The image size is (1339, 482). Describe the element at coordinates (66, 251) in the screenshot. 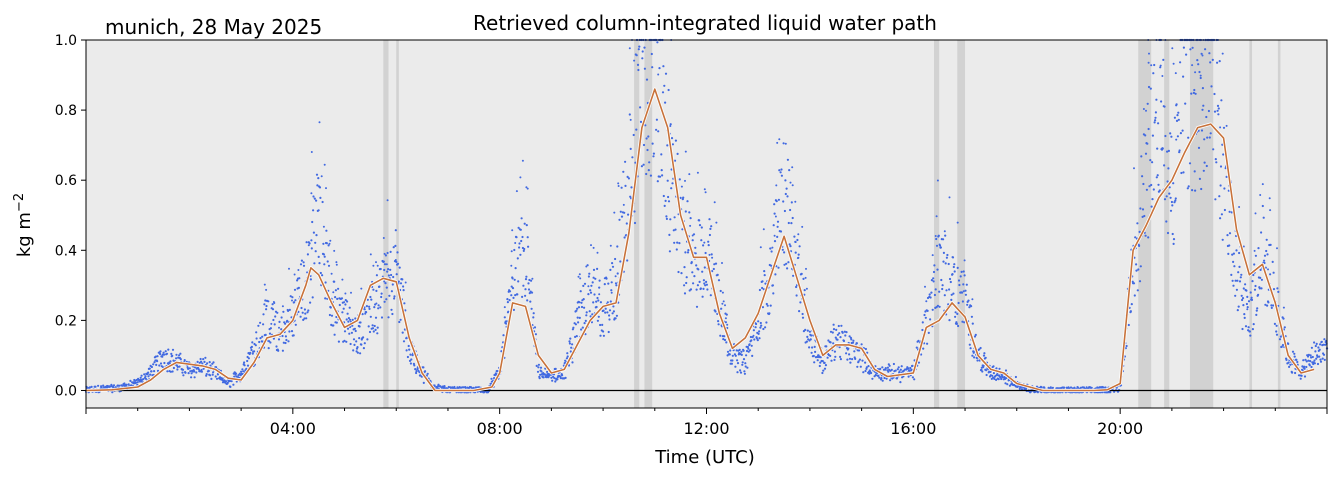

I see `y-tick-label: 0.4` at that location.